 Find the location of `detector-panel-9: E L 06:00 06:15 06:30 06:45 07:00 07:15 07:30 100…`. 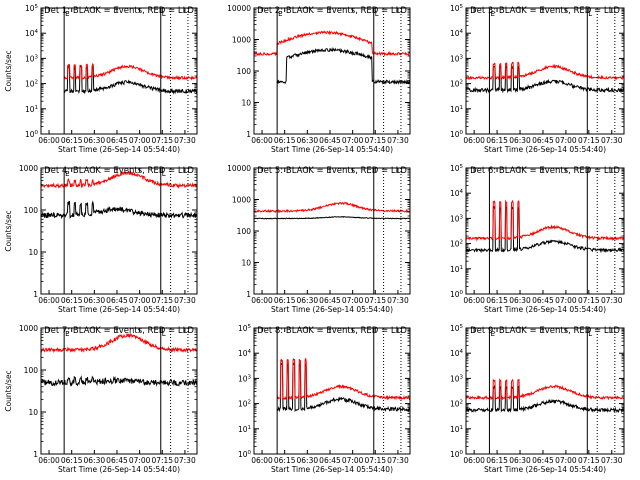

detector-panel-9: E L 06:00 06:15 06:30 06:45 07:00 07:15 07:30 100… is located at coordinates (537, 399).